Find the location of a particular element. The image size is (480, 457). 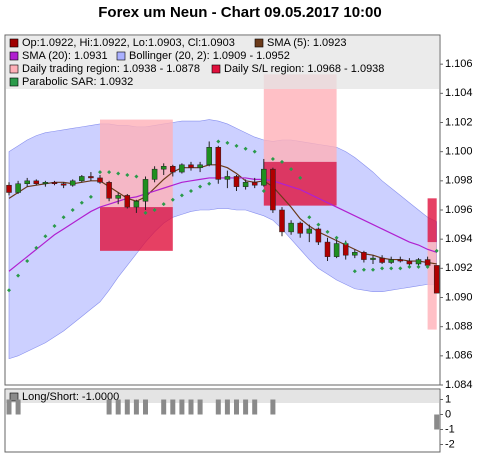

y-tick-label: 1.102 is located at coordinates (459, 122).